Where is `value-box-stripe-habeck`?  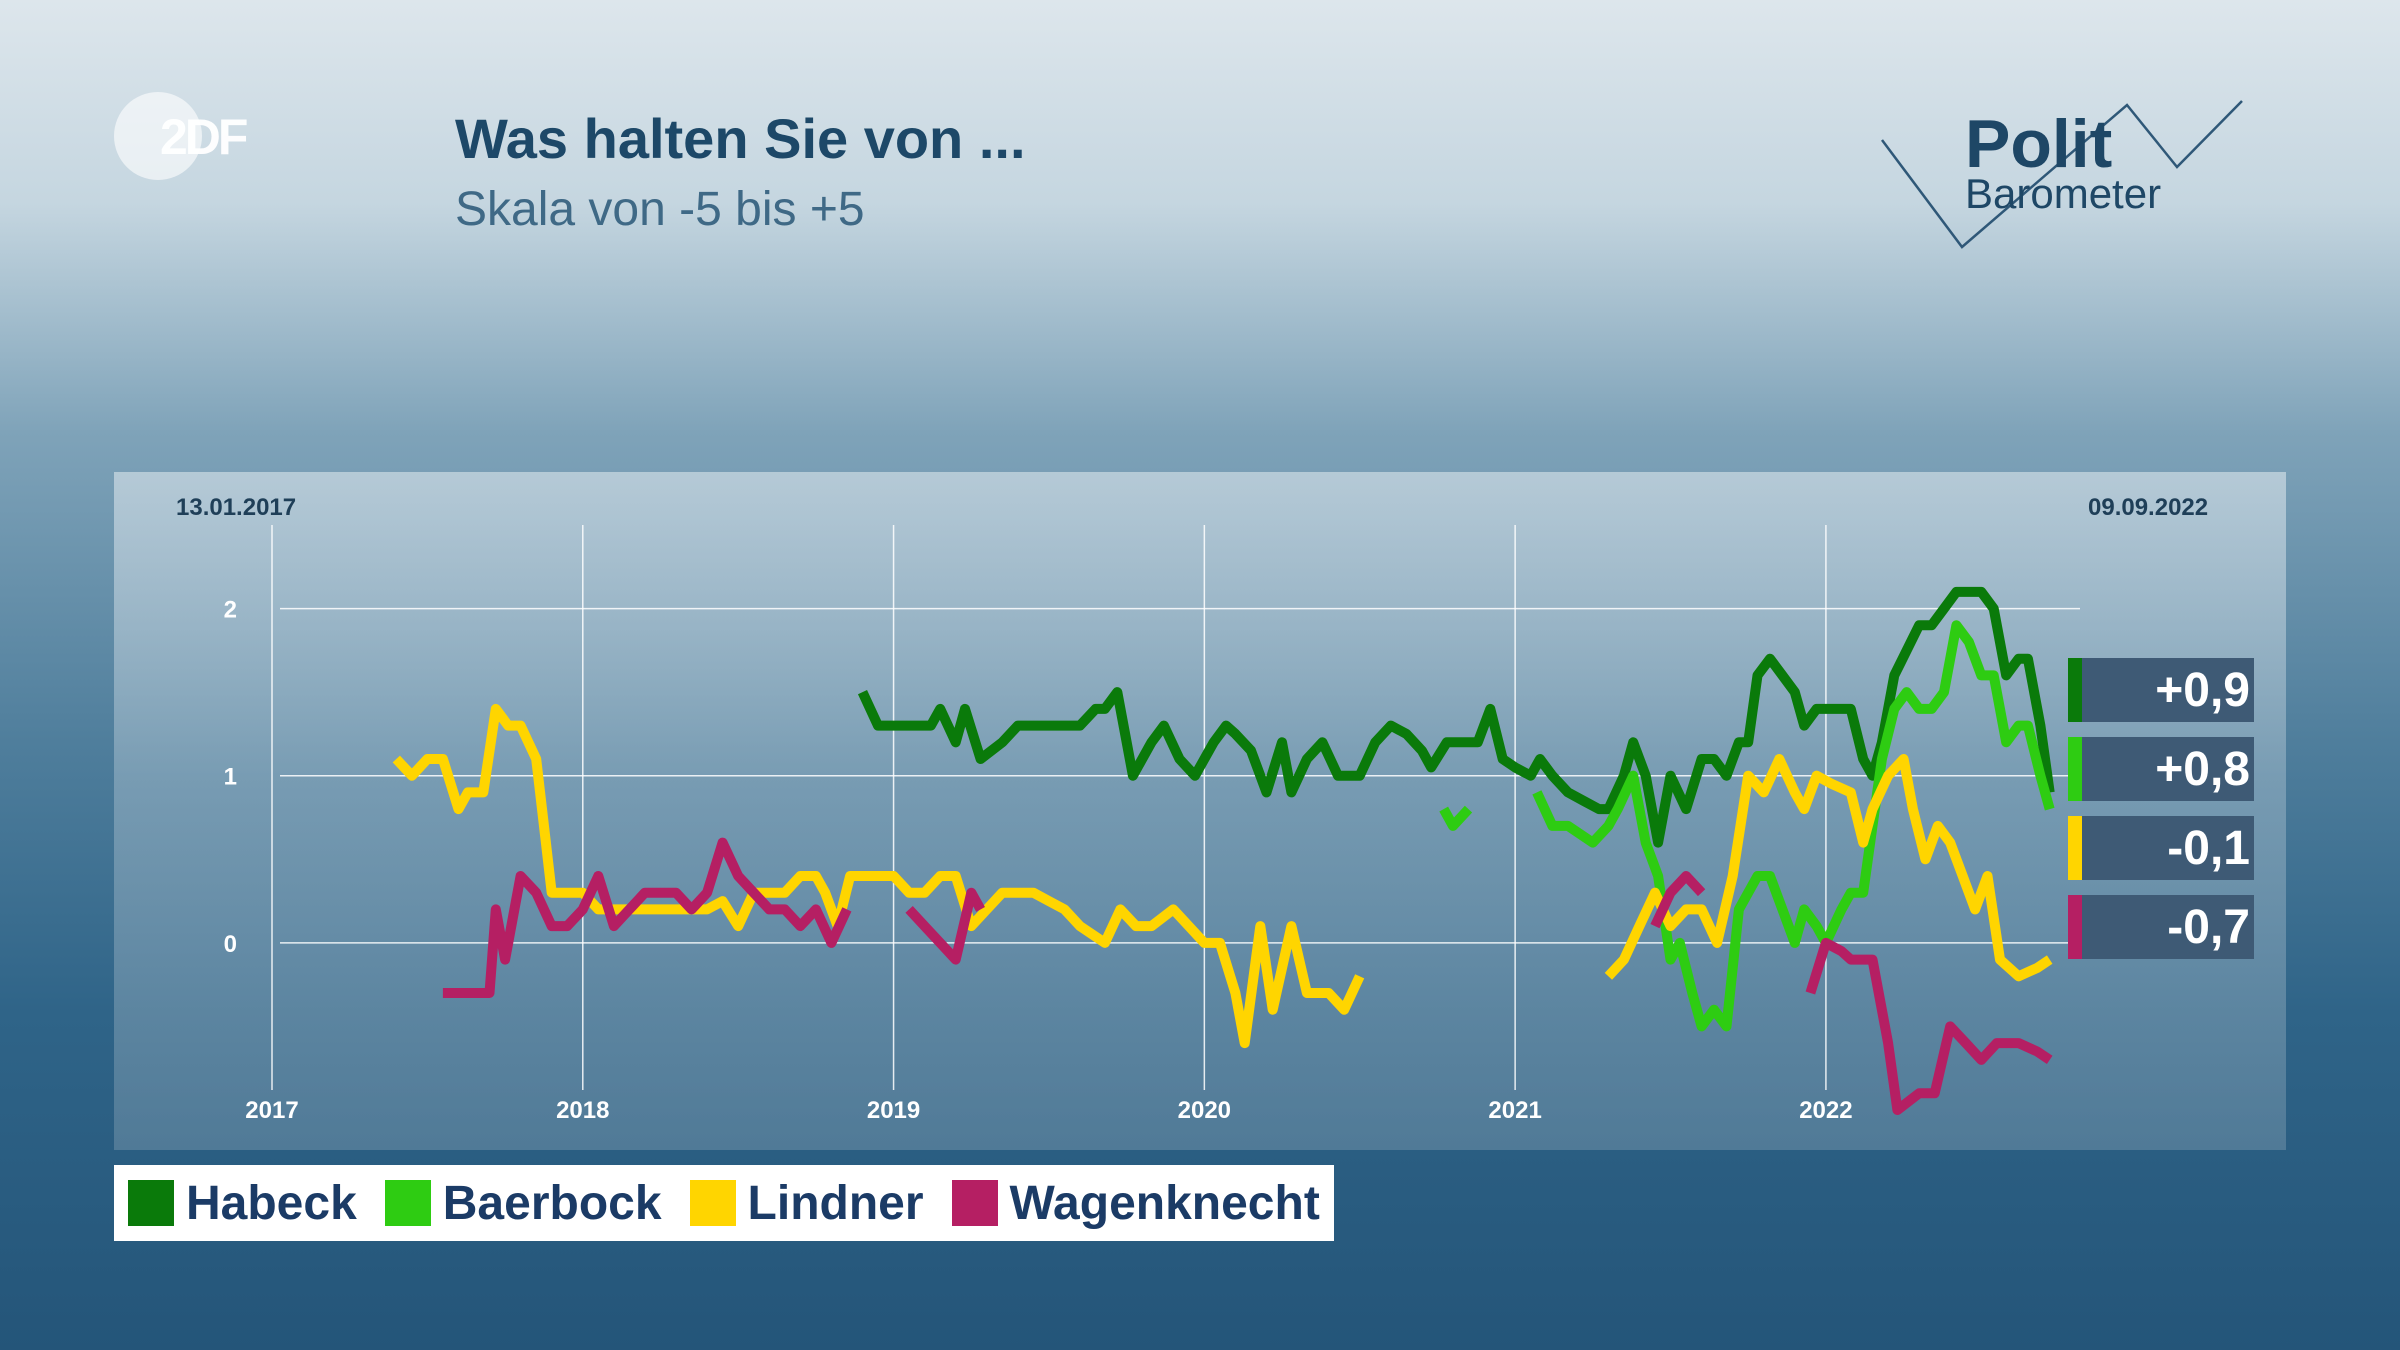
value-box-stripe-habeck is located at coordinates (2075, 690).